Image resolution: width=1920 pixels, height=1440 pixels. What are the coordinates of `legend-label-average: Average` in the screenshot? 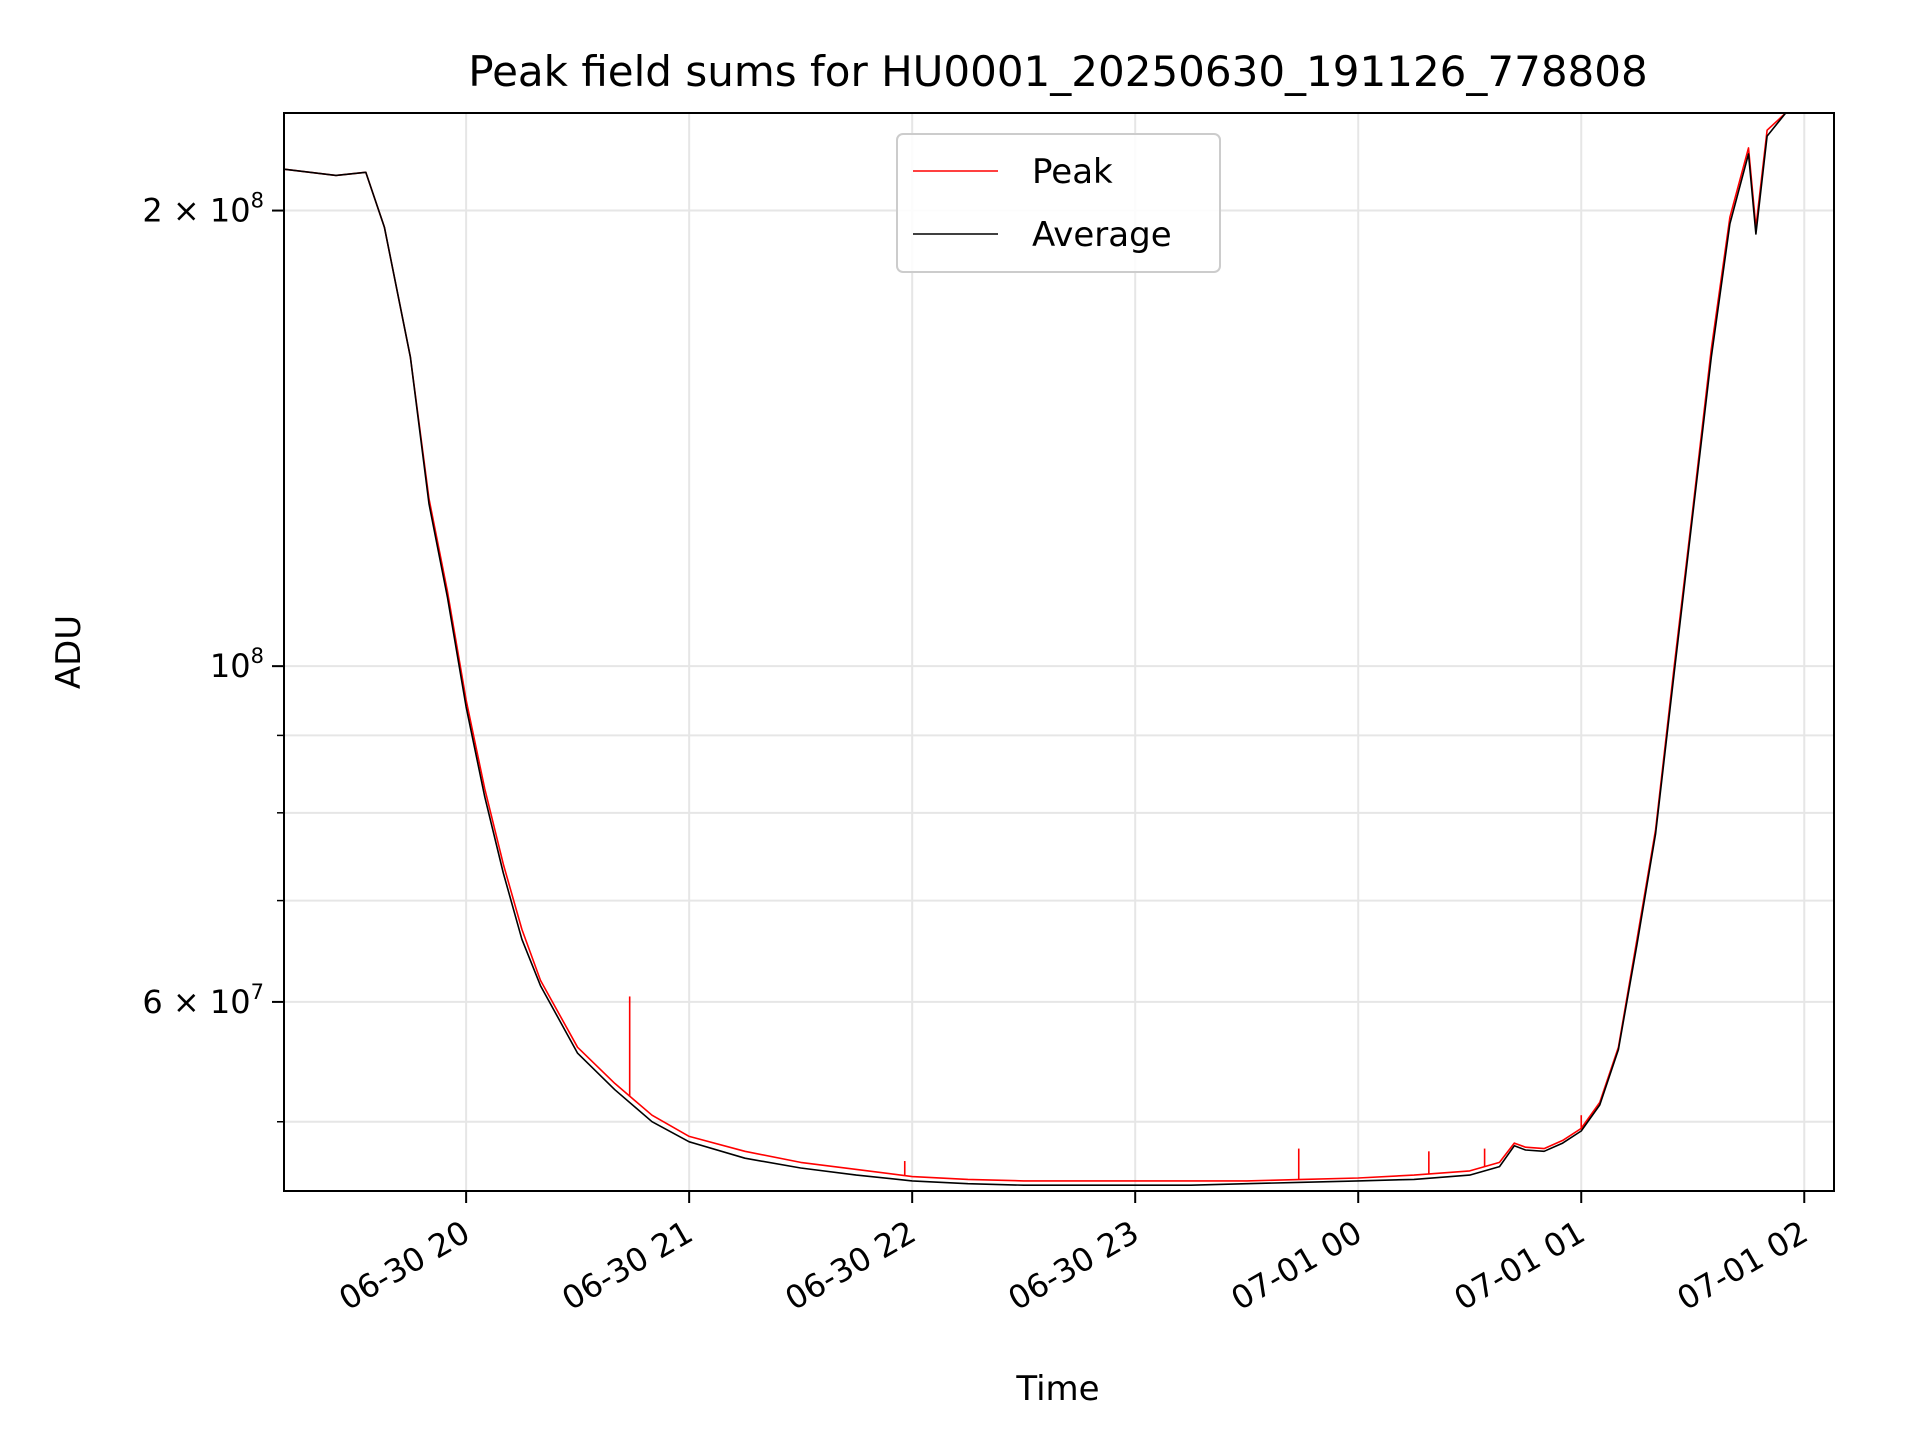 It's located at (1102, 235).